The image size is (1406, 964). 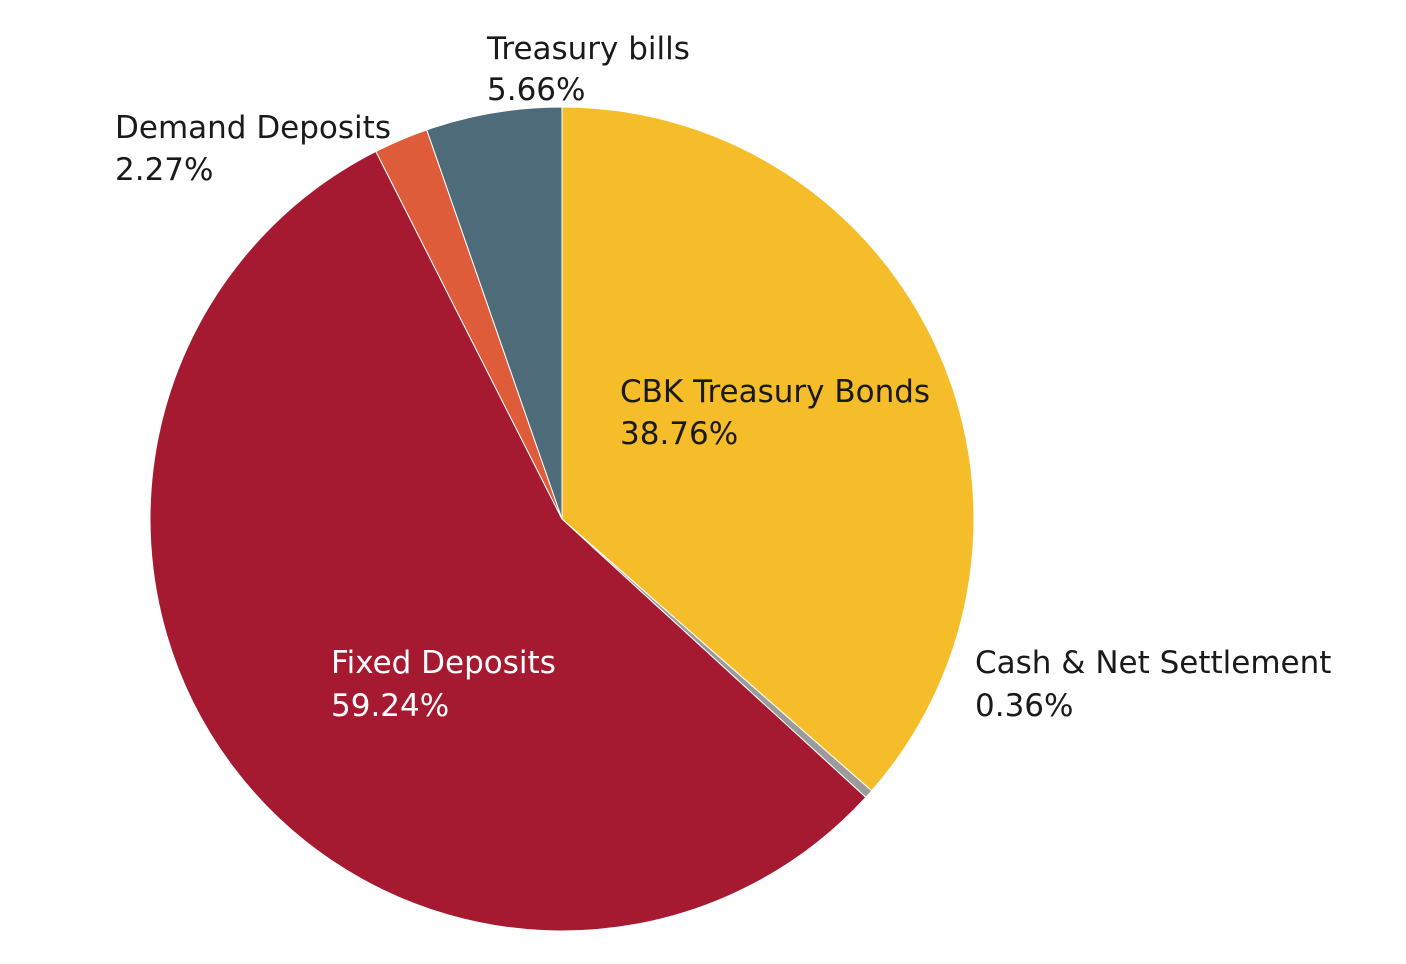 What do you see at coordinates (390, 706) in the screenshot?
I see `slice-value-fixed-deposits: 59.24%` at bounding box center [390, 706].